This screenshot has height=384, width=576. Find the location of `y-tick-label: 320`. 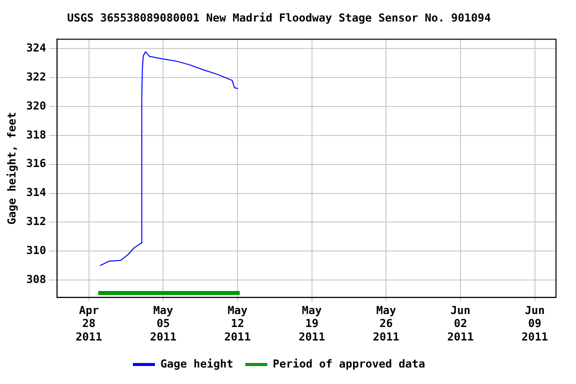

y-tick-label: 320 is located at coordinates (36, 105).